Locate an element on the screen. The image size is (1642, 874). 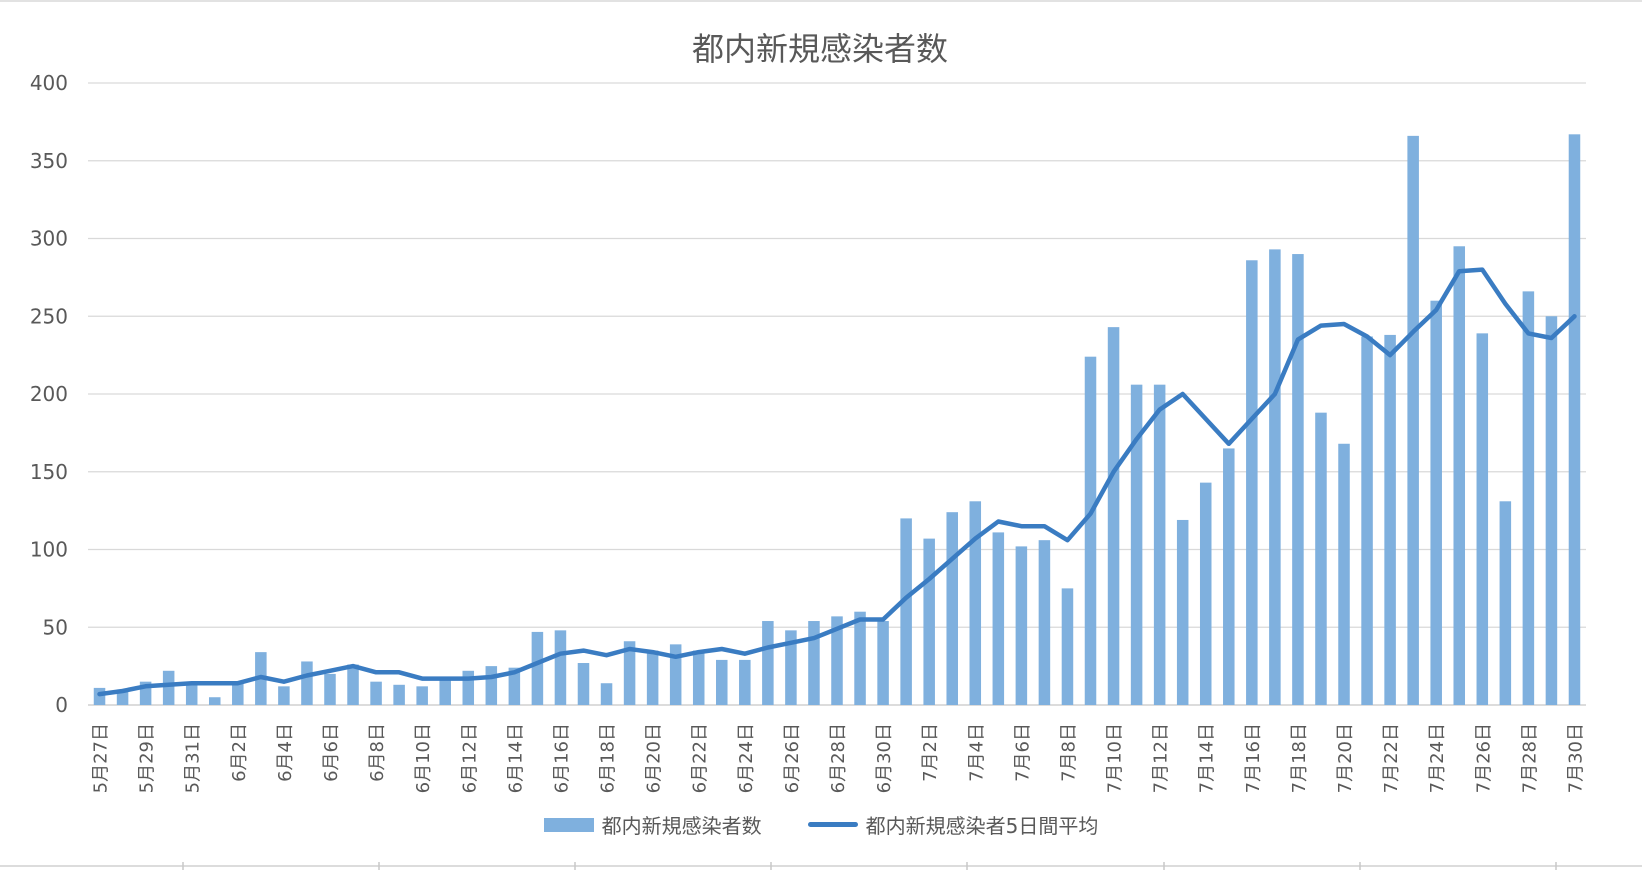
y-tick-label: 0 is located at coordinates (61, 705).